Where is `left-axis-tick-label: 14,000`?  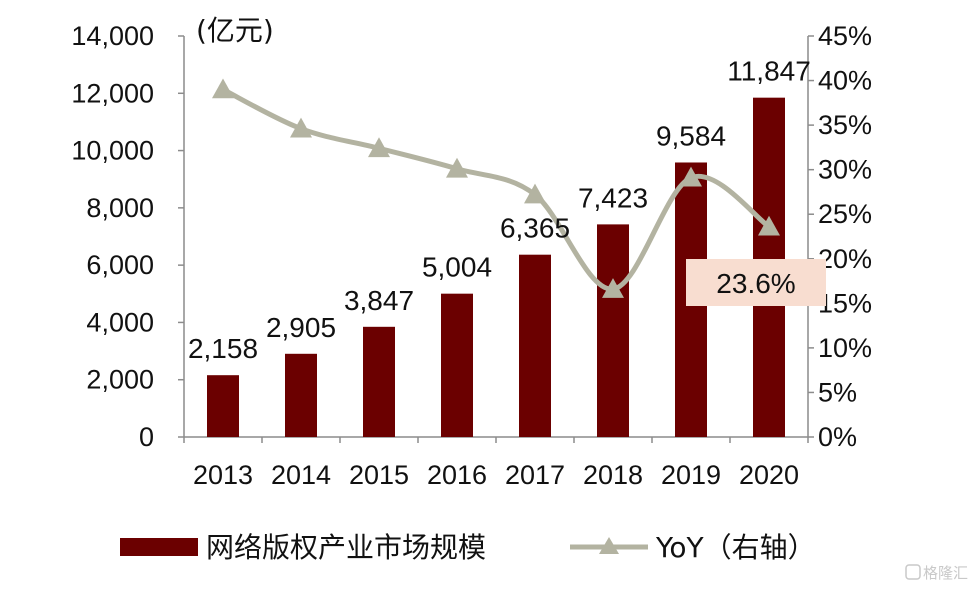 left-axis-tick-label: 14,000 is located at coordinates (112, 36).